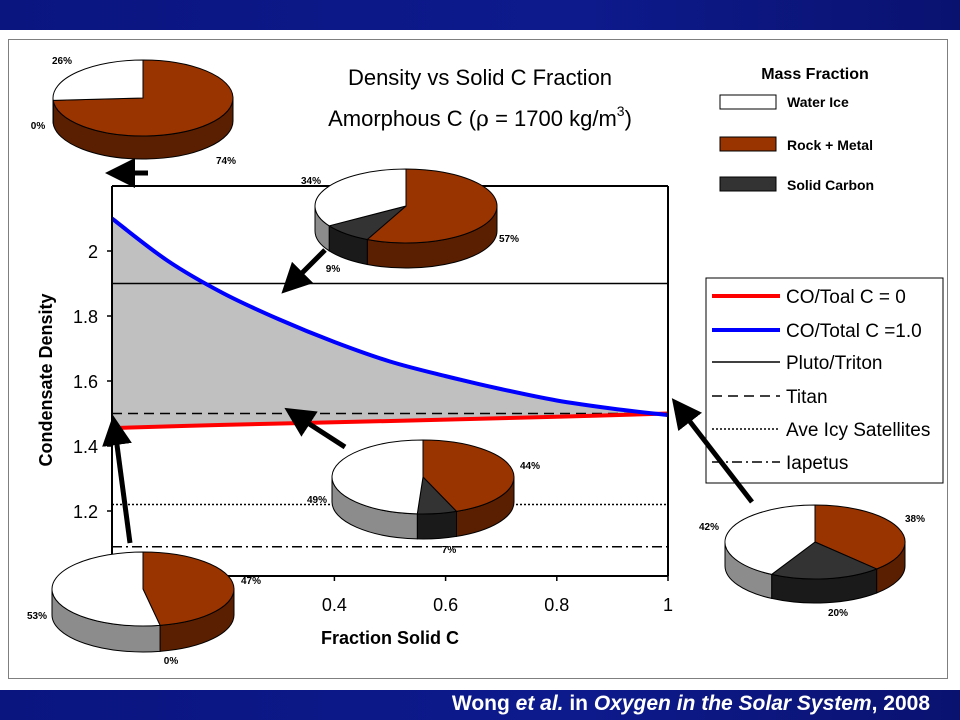  I want to click on pie-bottom-left: 53% 47% 0%, so click(144, 609).